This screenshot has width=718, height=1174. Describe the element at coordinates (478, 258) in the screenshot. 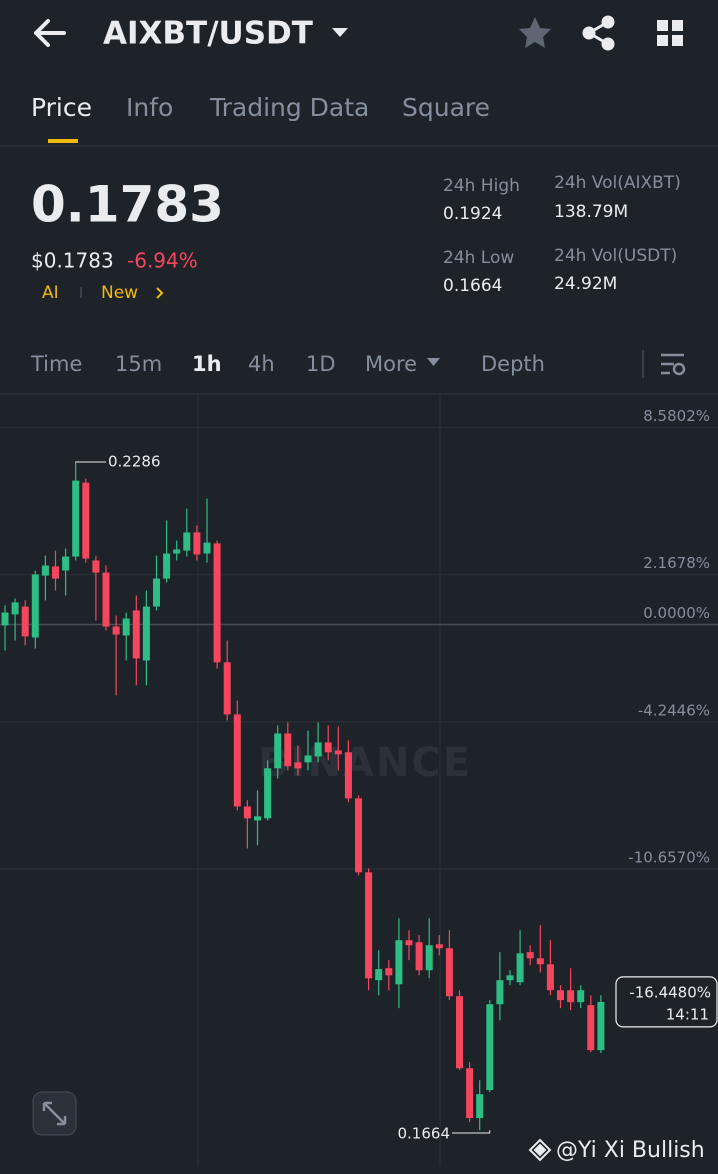

I see `stat-label: 24h Low` at that location.